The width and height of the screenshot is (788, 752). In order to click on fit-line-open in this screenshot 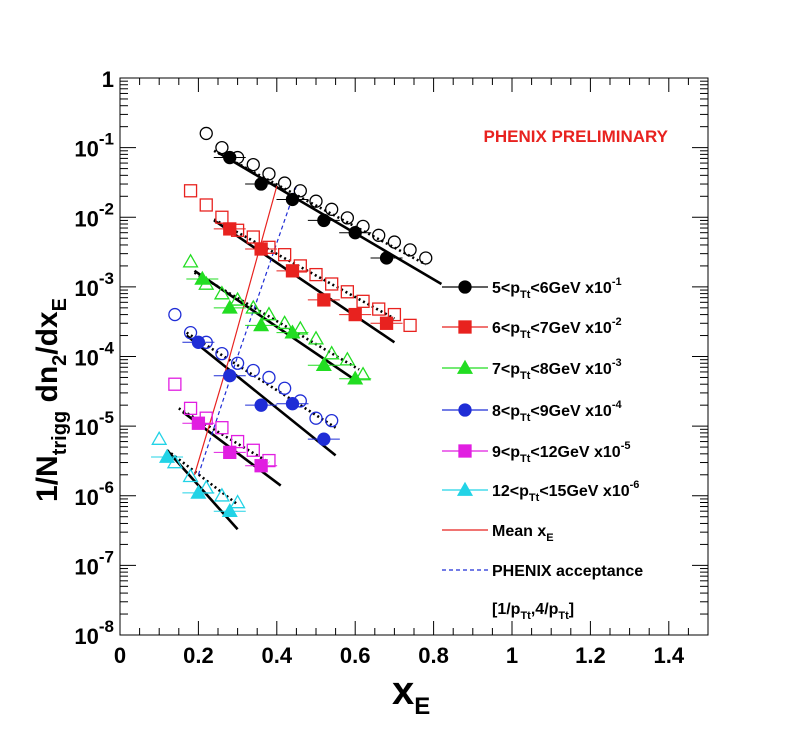, I will do `click(304, 269)`.